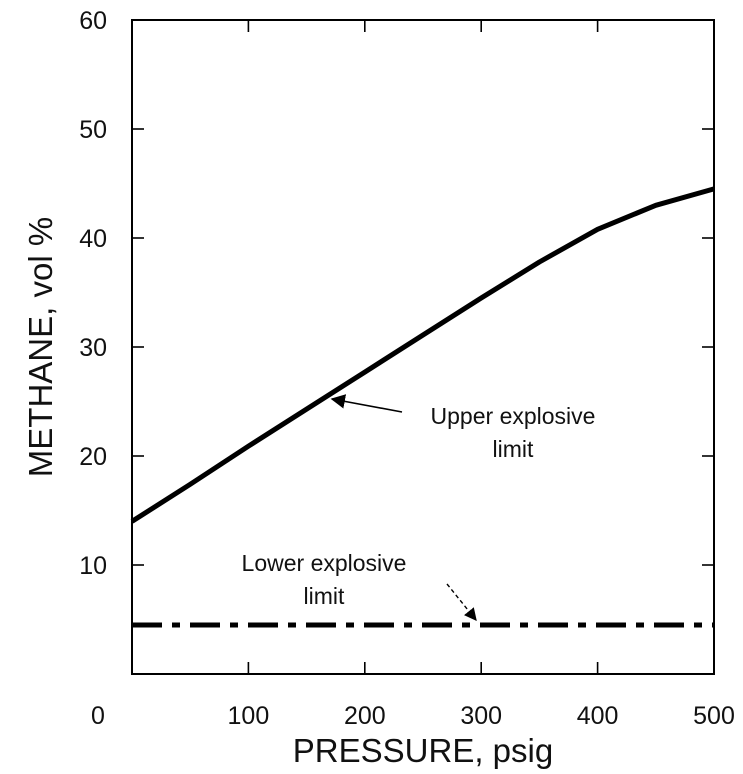 The width and height of the screenshot is (743, 774). I want to click on x-tick-labels: 0 100 200 300 400 500, so click(413, 716).